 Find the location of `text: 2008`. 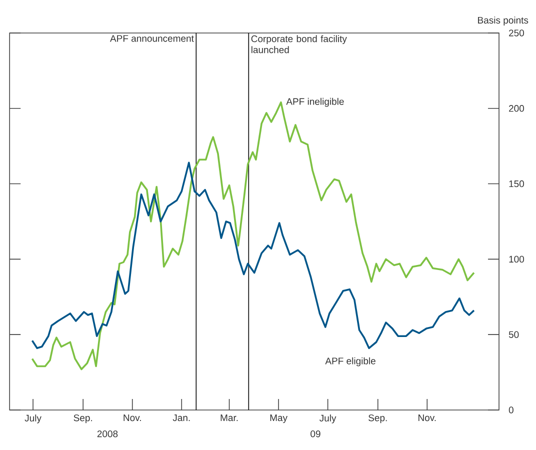

text: 2008 is located at coordinates (107, 434).